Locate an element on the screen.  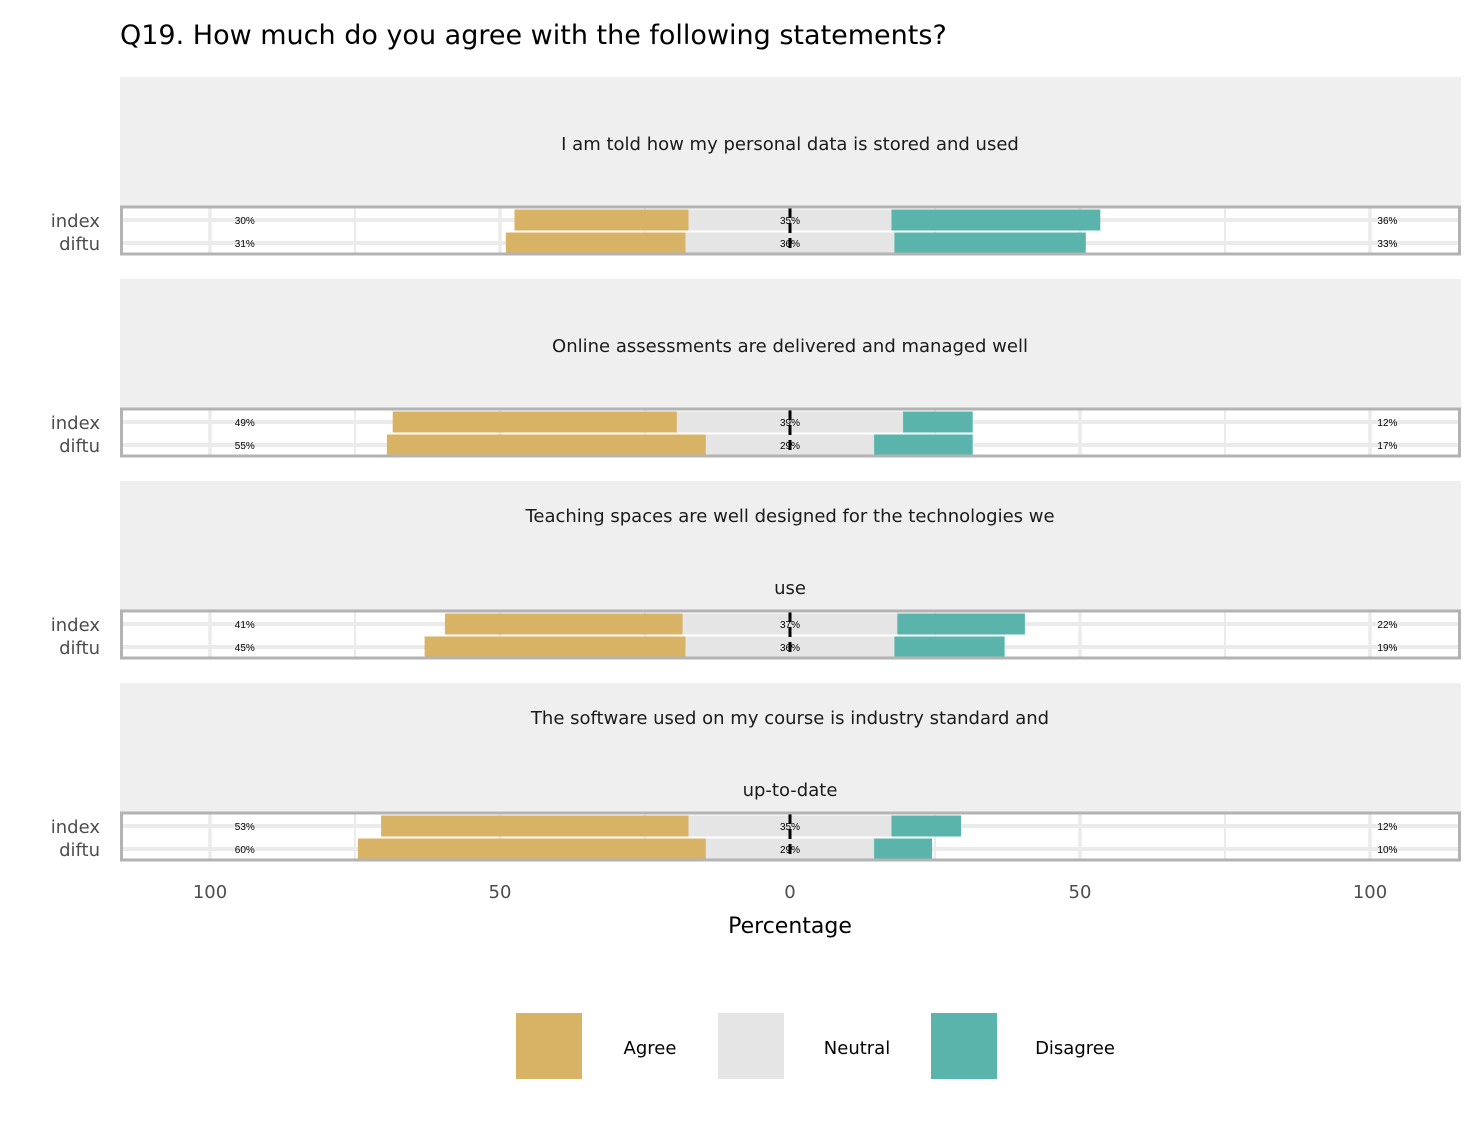
data-label-agree: 41% is located at coordinates (245, 625).